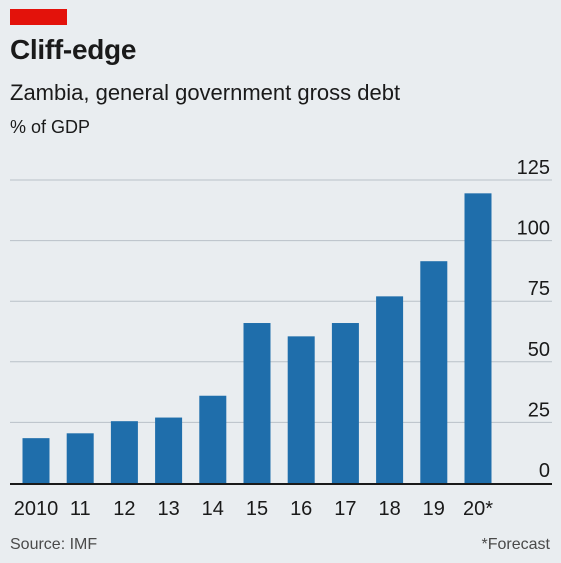 The width and height of the screenshot is (561, 563). I want to click on x-tick-label: 19, so click(434, 509).